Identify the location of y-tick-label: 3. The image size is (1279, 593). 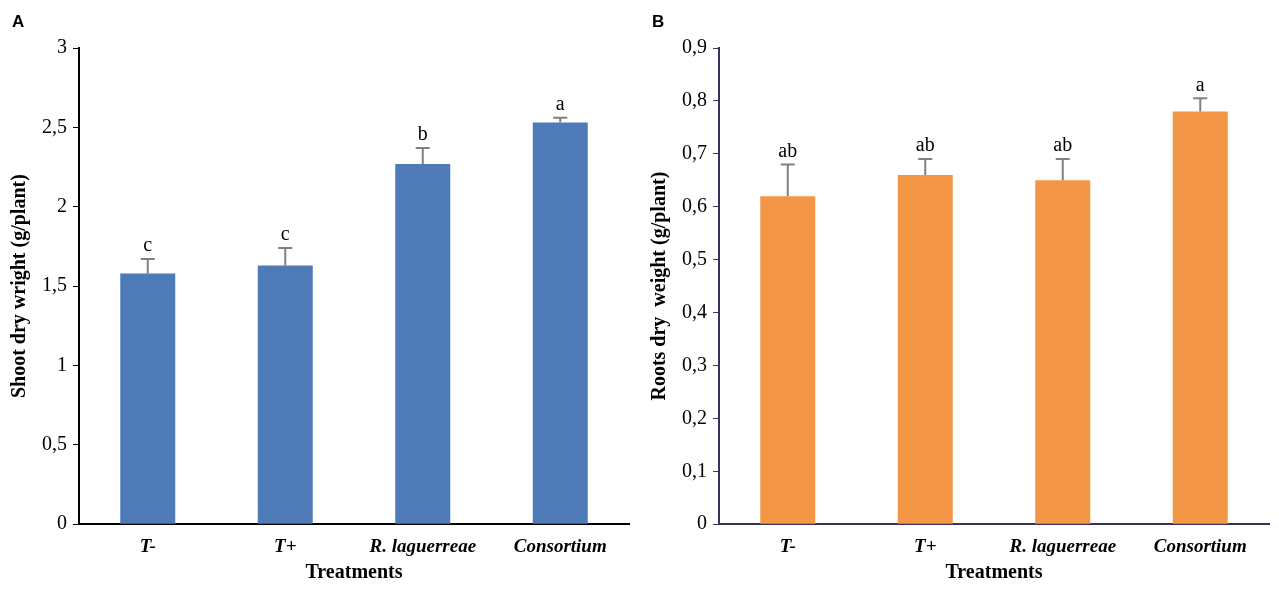
(62, 46).